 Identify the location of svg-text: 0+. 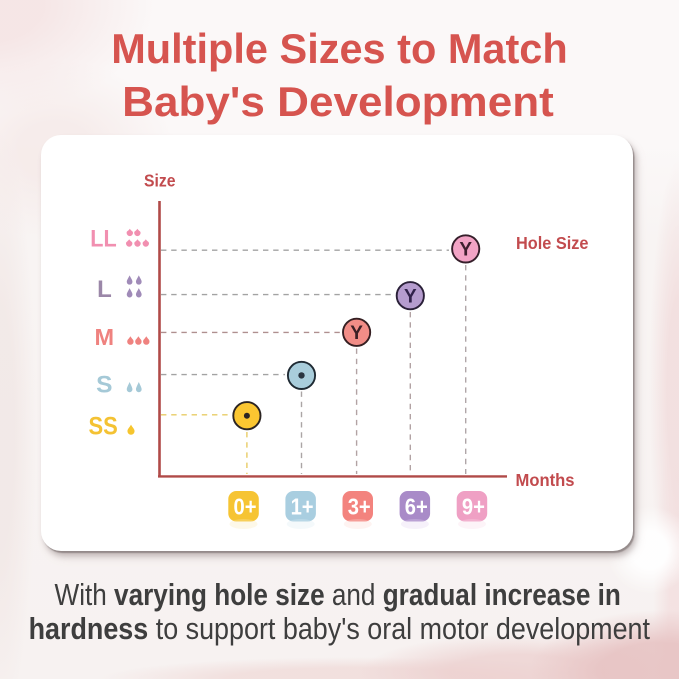
(245, 507).